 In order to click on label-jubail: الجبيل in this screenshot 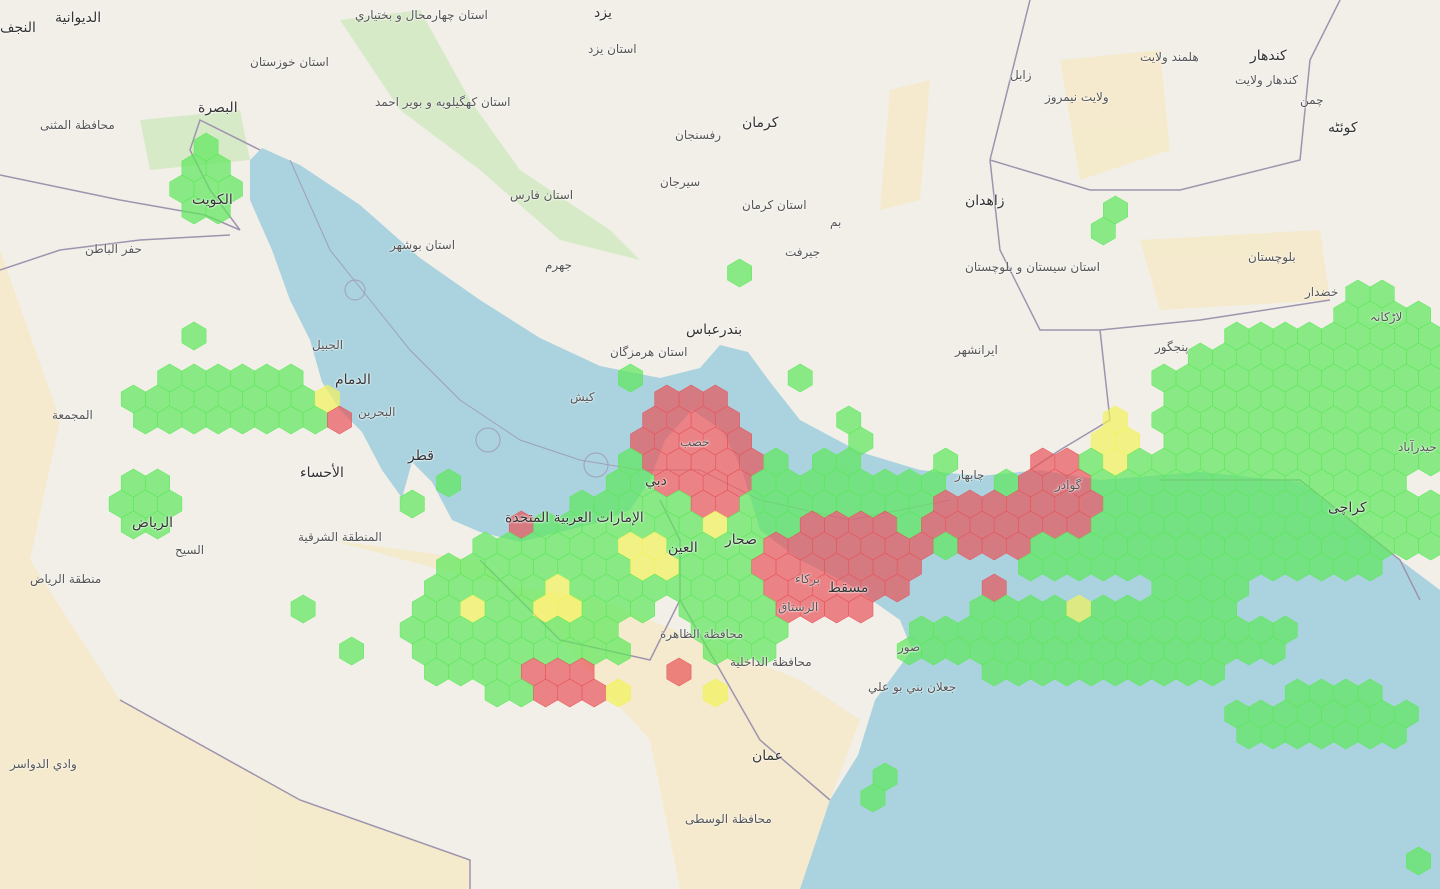, I will do `click(328, 345)`.